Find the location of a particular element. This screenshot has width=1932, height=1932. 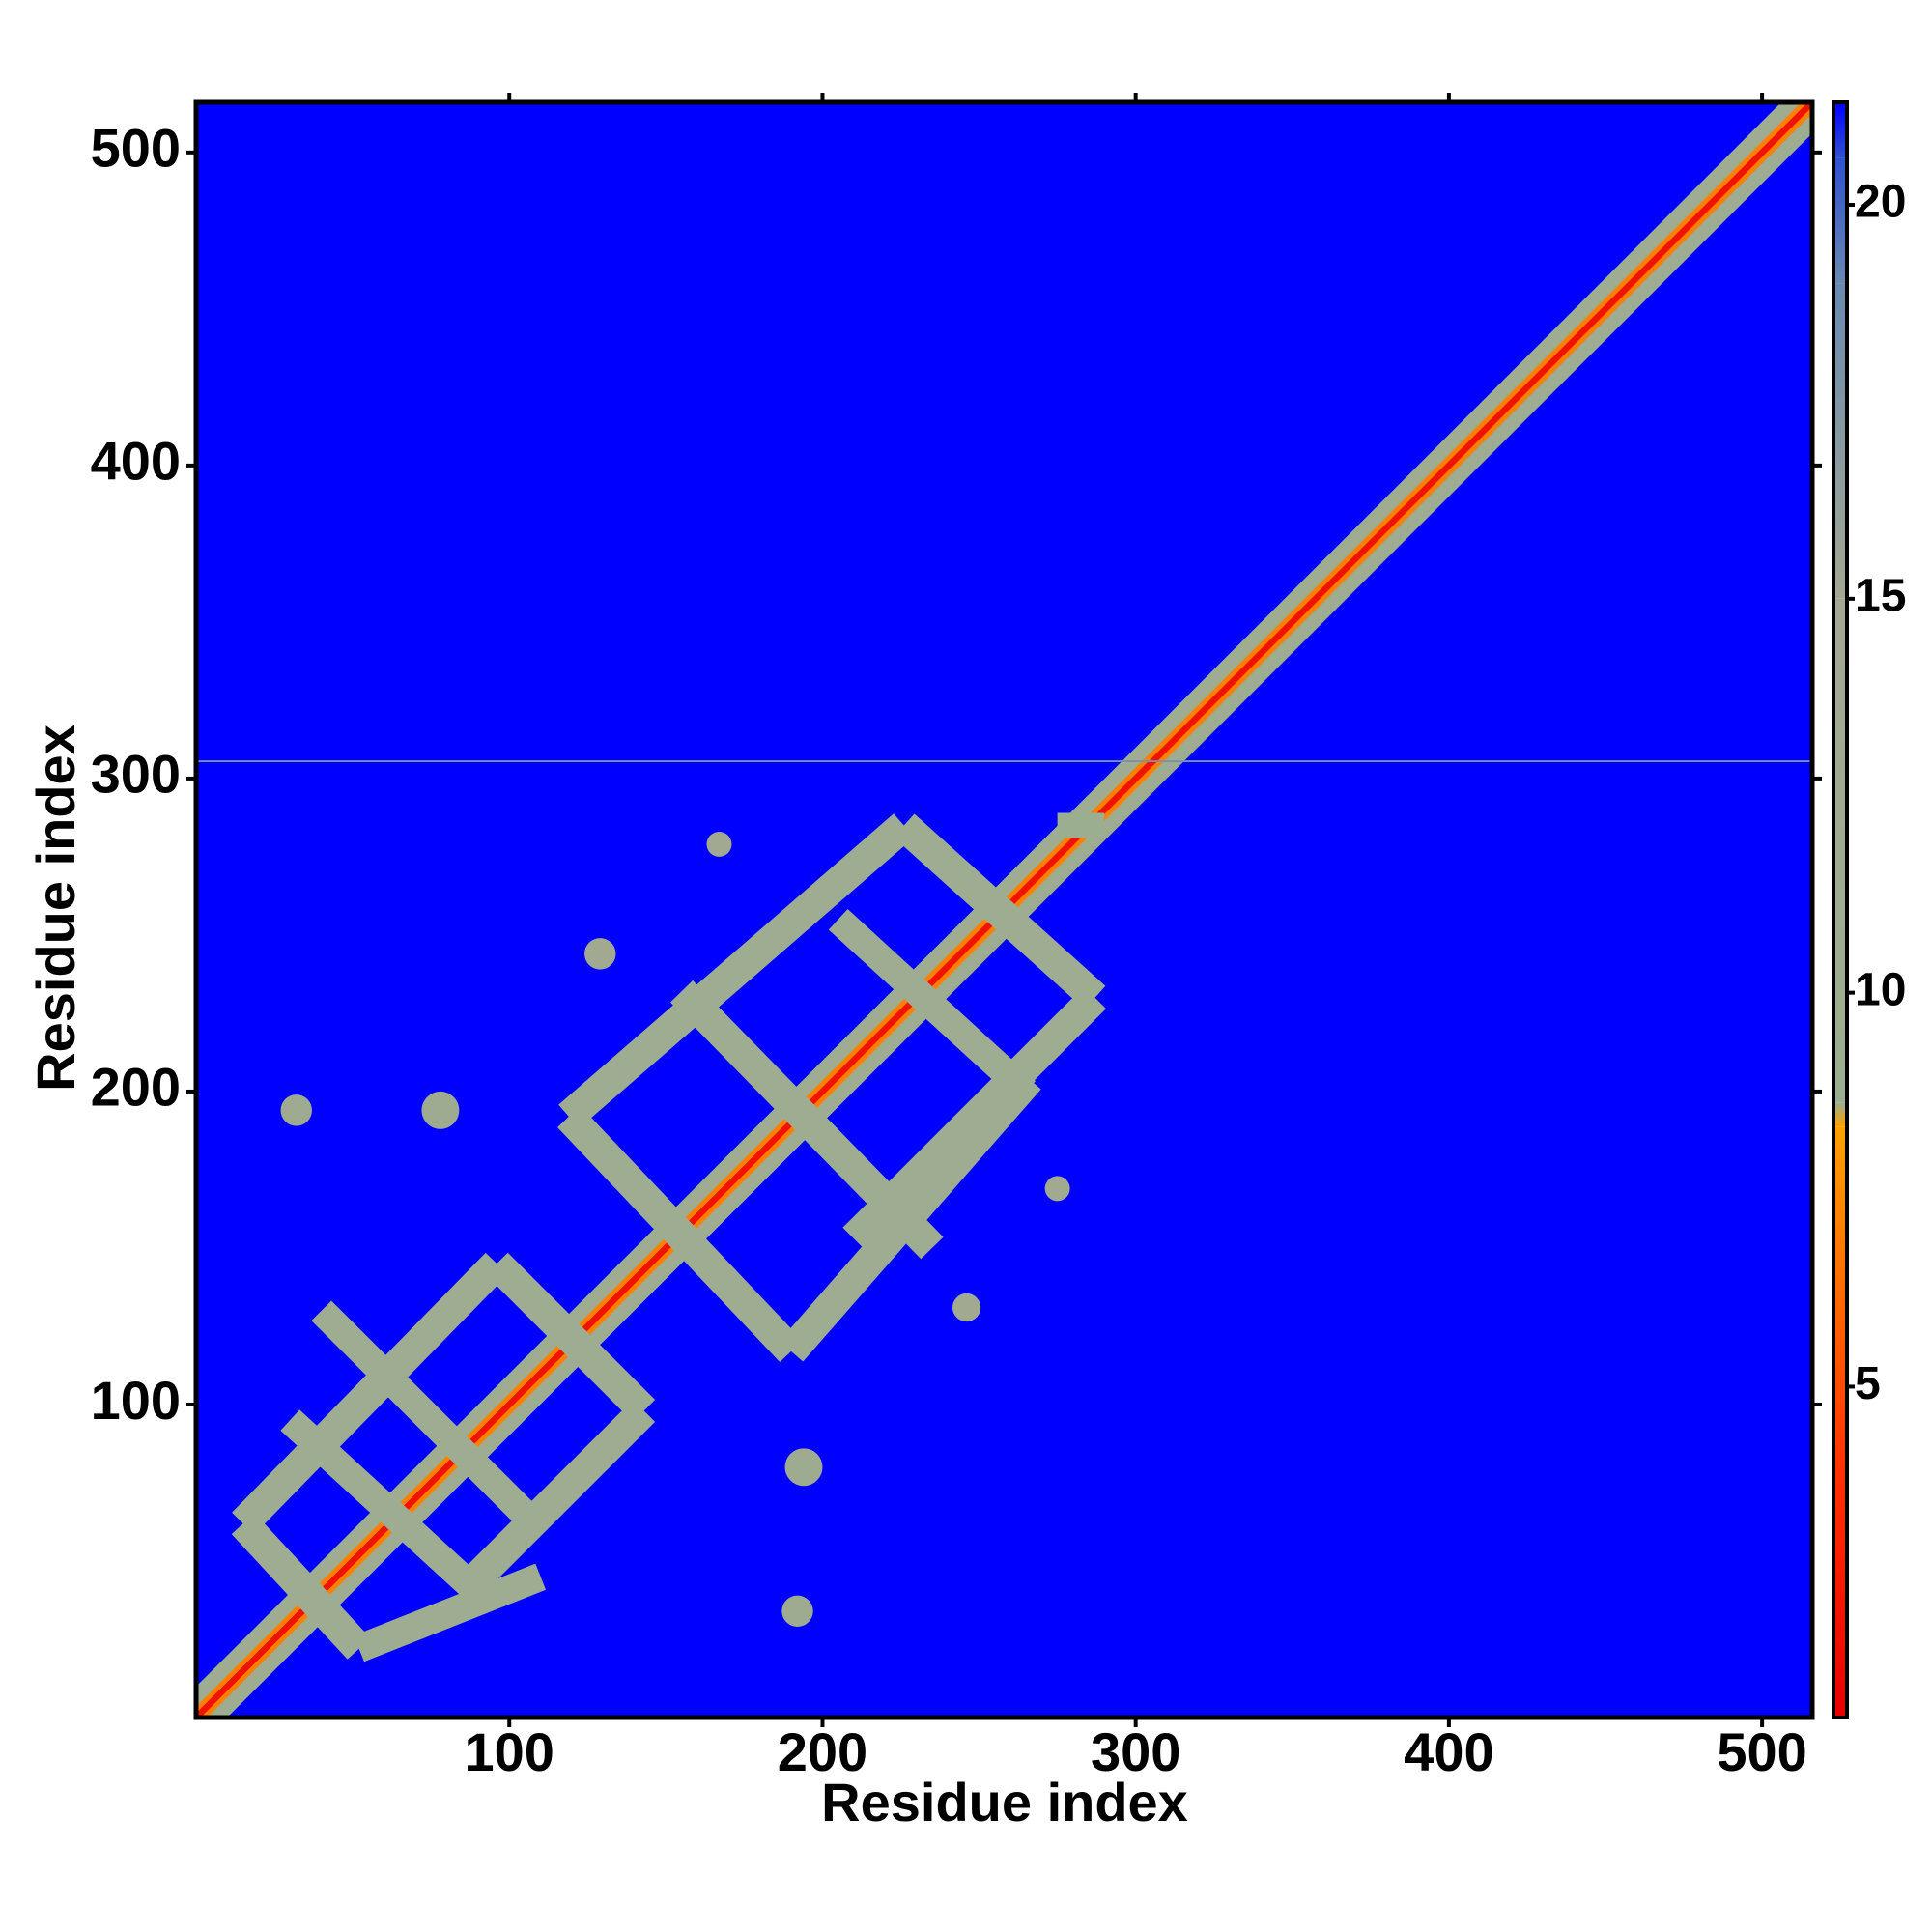

x-tick-label: 400 is located at coordinates (1448, 1751).